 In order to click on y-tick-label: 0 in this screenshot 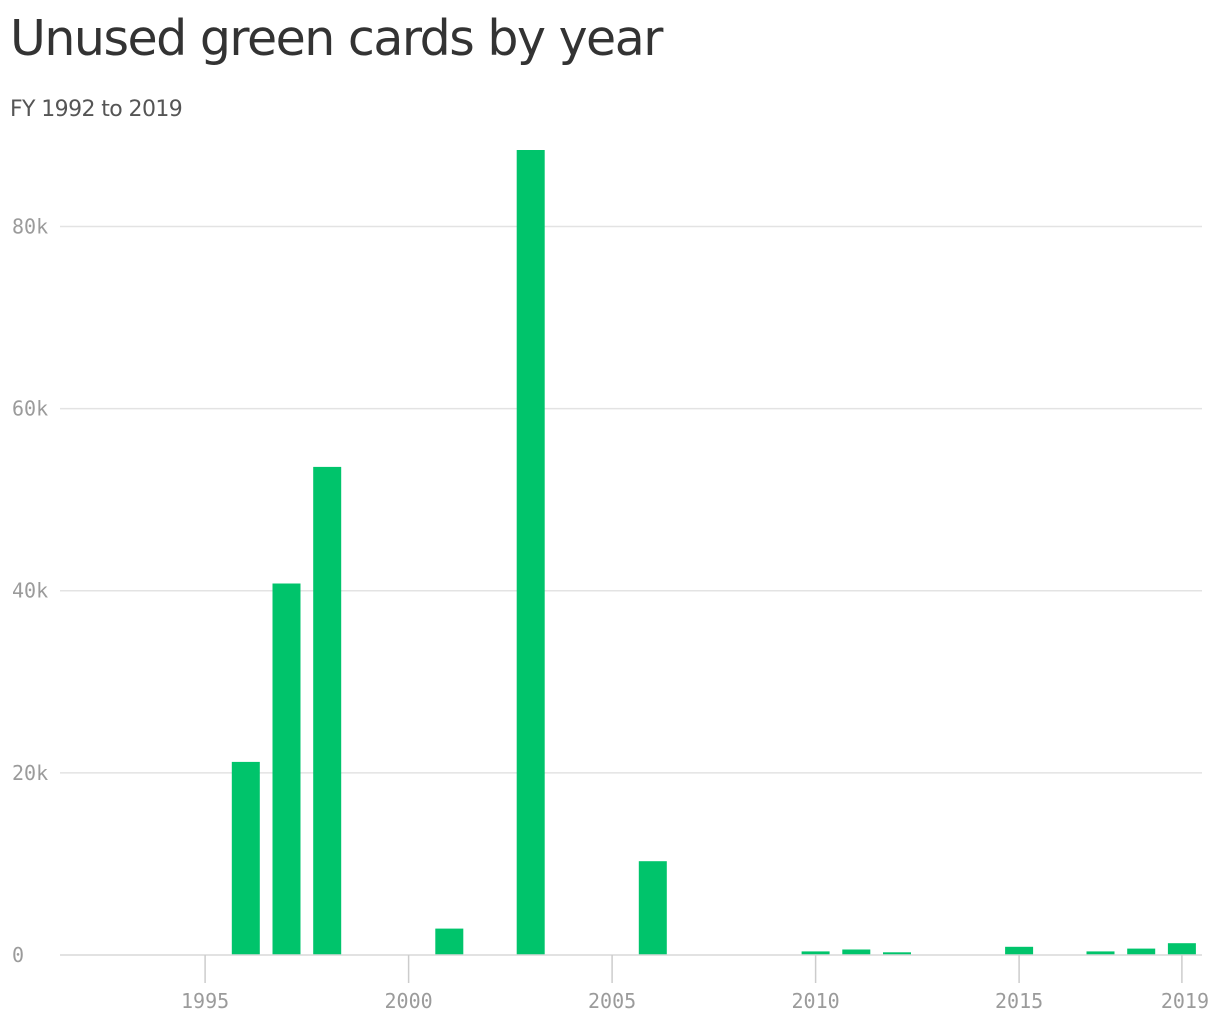, I will do `click(18, 955)`.